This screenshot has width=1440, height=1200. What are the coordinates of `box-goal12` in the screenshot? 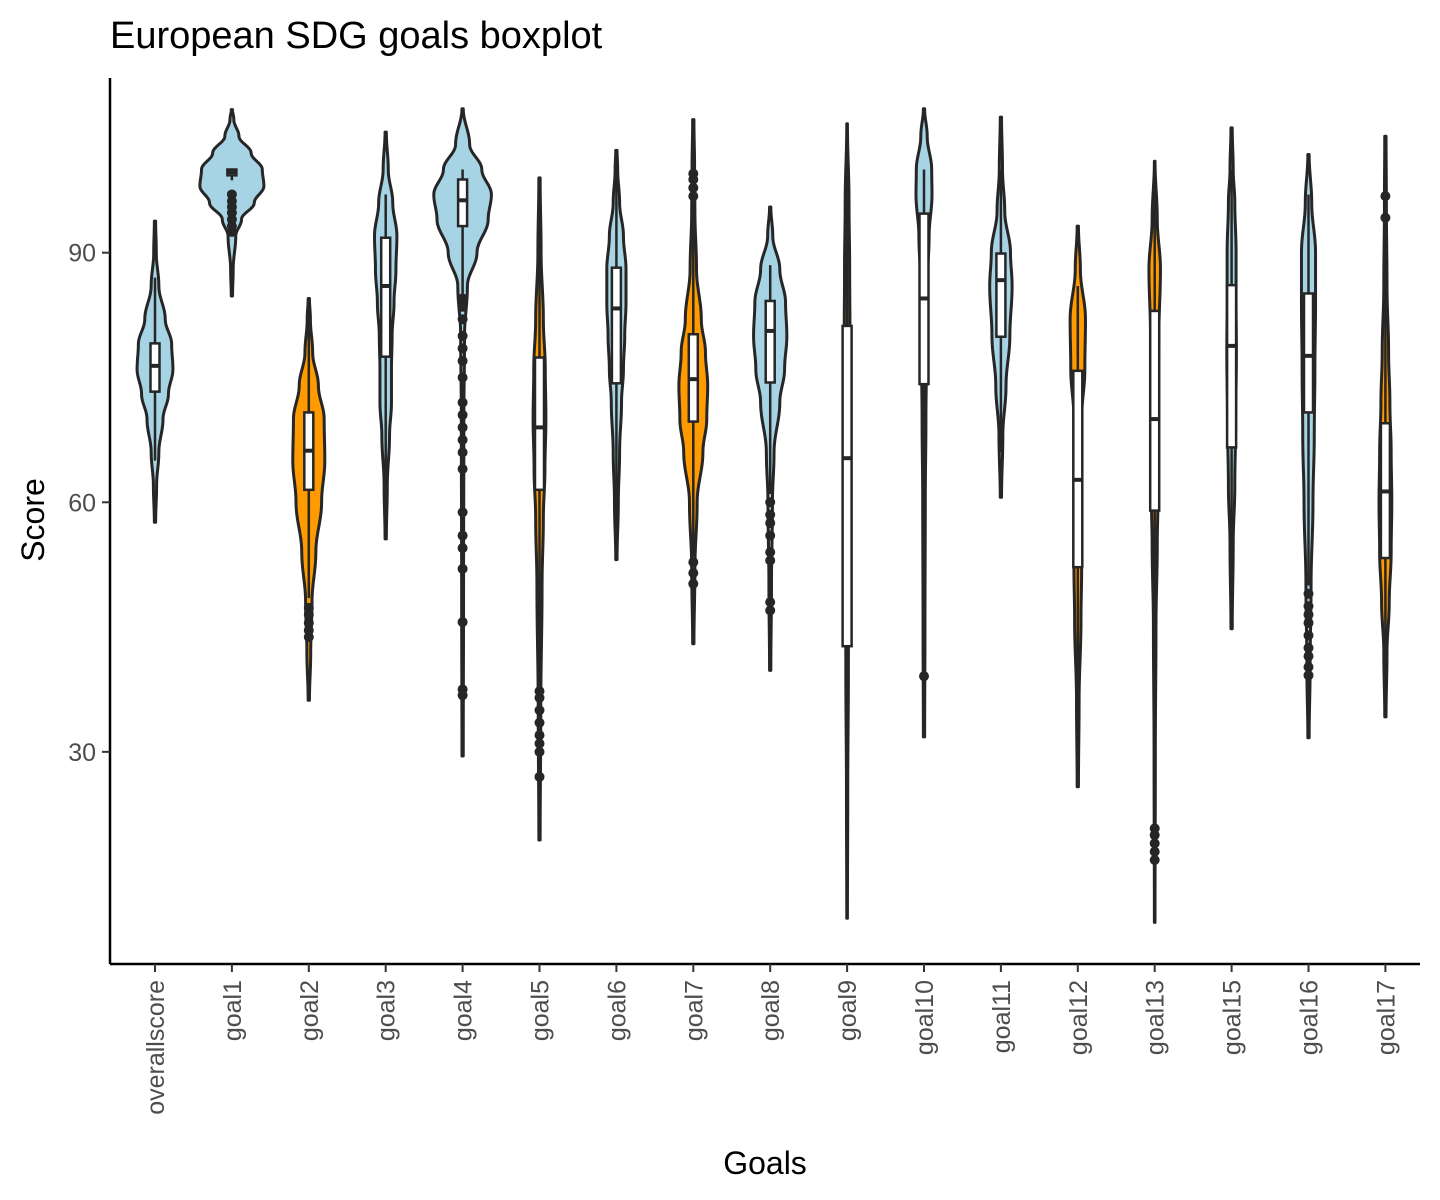 It's located at (1078, 469).